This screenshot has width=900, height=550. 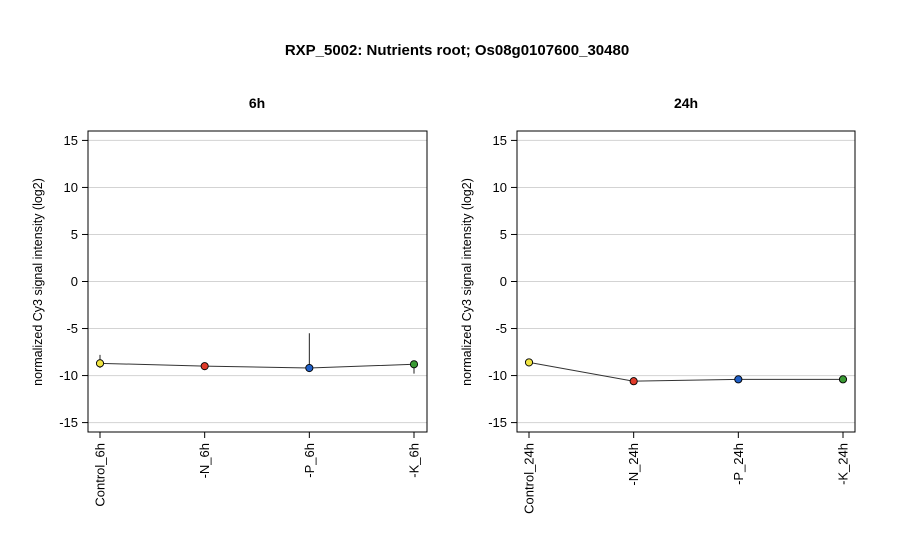 What do you see at coordinates (414, 460) in the screenshot?
I see `x-tick-label: -K_6h` at bounding box center [414, 460].